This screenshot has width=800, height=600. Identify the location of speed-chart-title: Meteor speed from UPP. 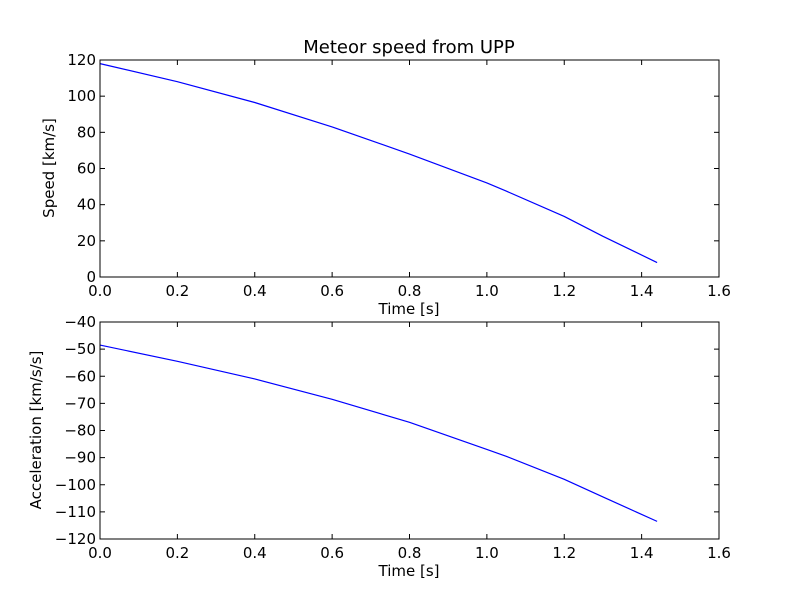
(409, 47).